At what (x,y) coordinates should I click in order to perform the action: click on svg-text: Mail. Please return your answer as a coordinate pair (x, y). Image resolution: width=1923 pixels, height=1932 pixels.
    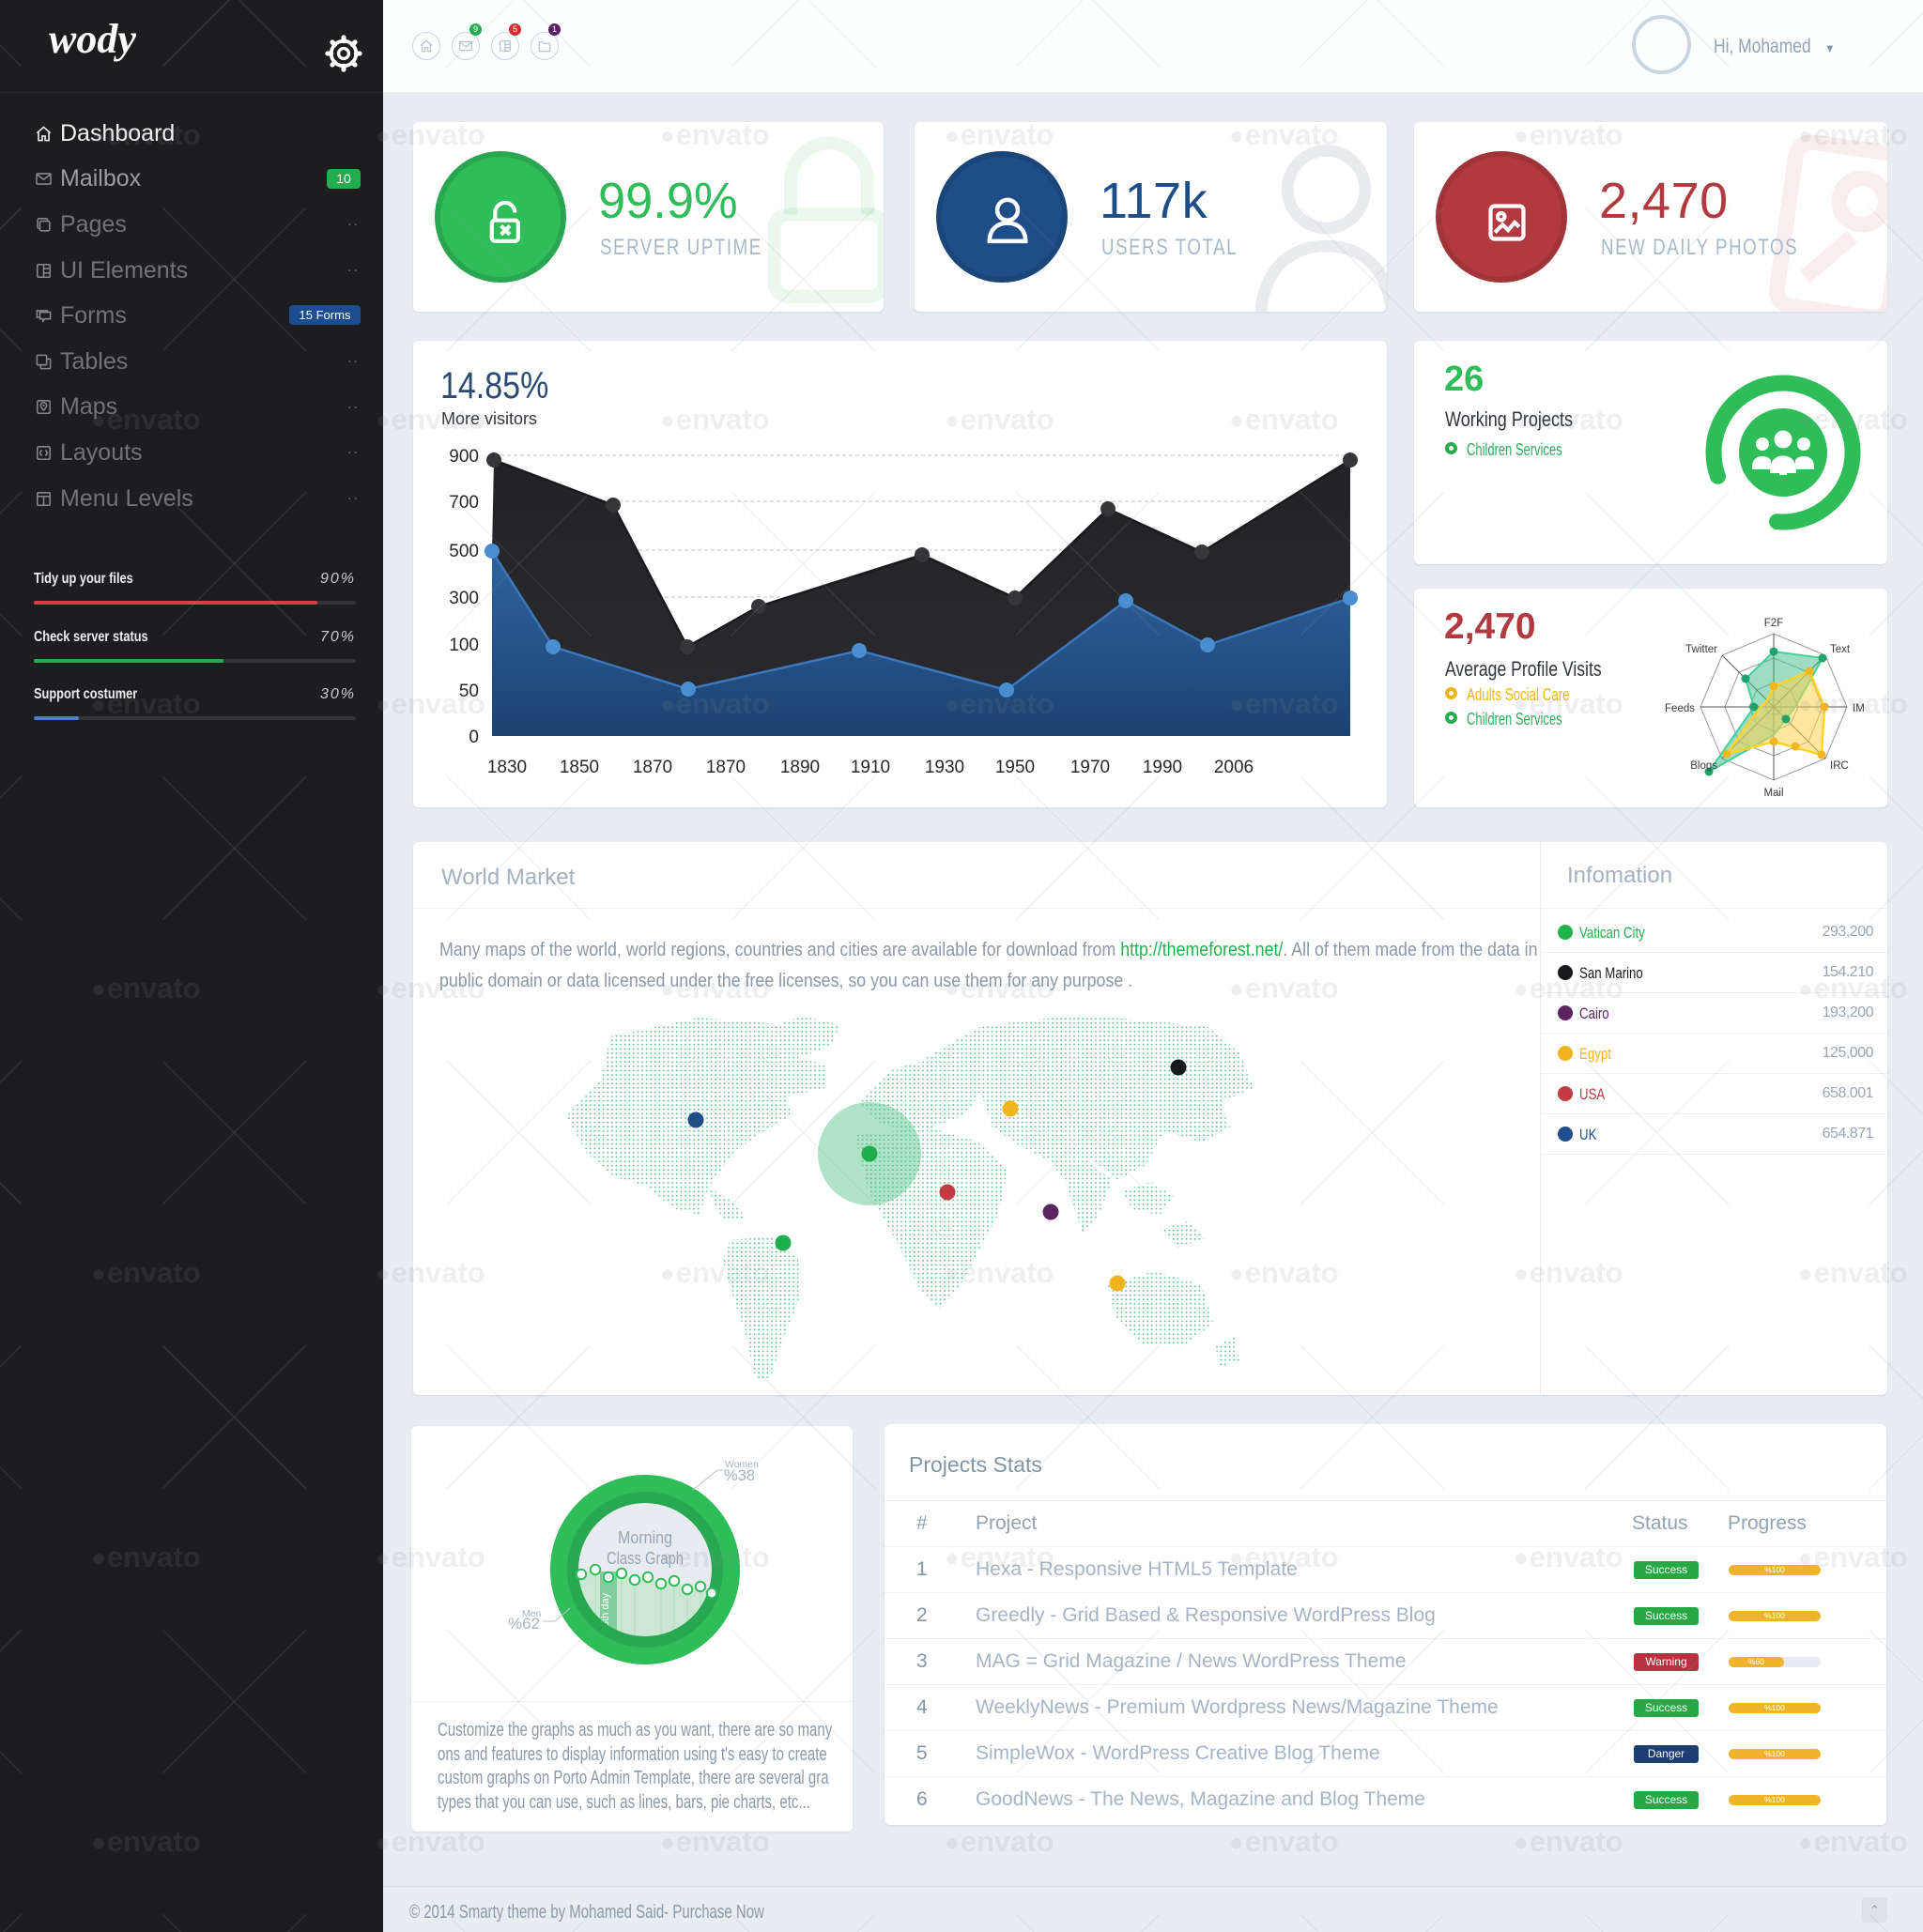
    Looking at the image, I should click on (1773, 793).